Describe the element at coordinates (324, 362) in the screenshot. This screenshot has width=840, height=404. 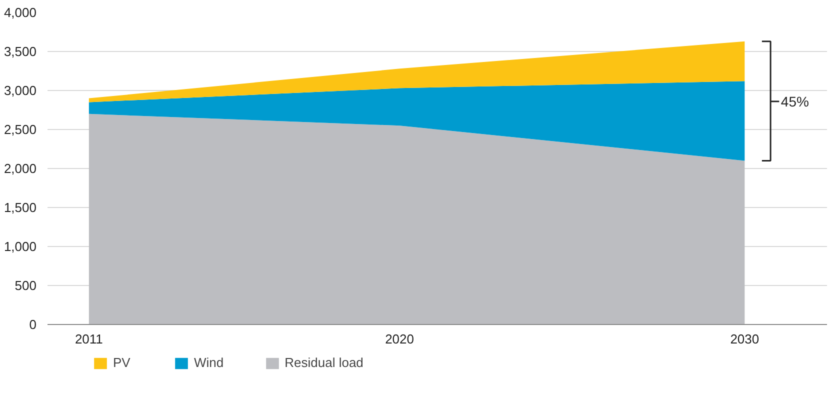
I see `legend-label: Residual load` at that location.